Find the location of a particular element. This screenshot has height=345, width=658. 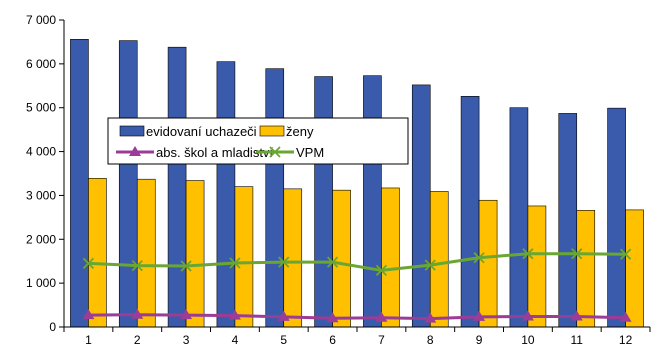

y-tick-label: 0 is located at coordinates (52, 327).